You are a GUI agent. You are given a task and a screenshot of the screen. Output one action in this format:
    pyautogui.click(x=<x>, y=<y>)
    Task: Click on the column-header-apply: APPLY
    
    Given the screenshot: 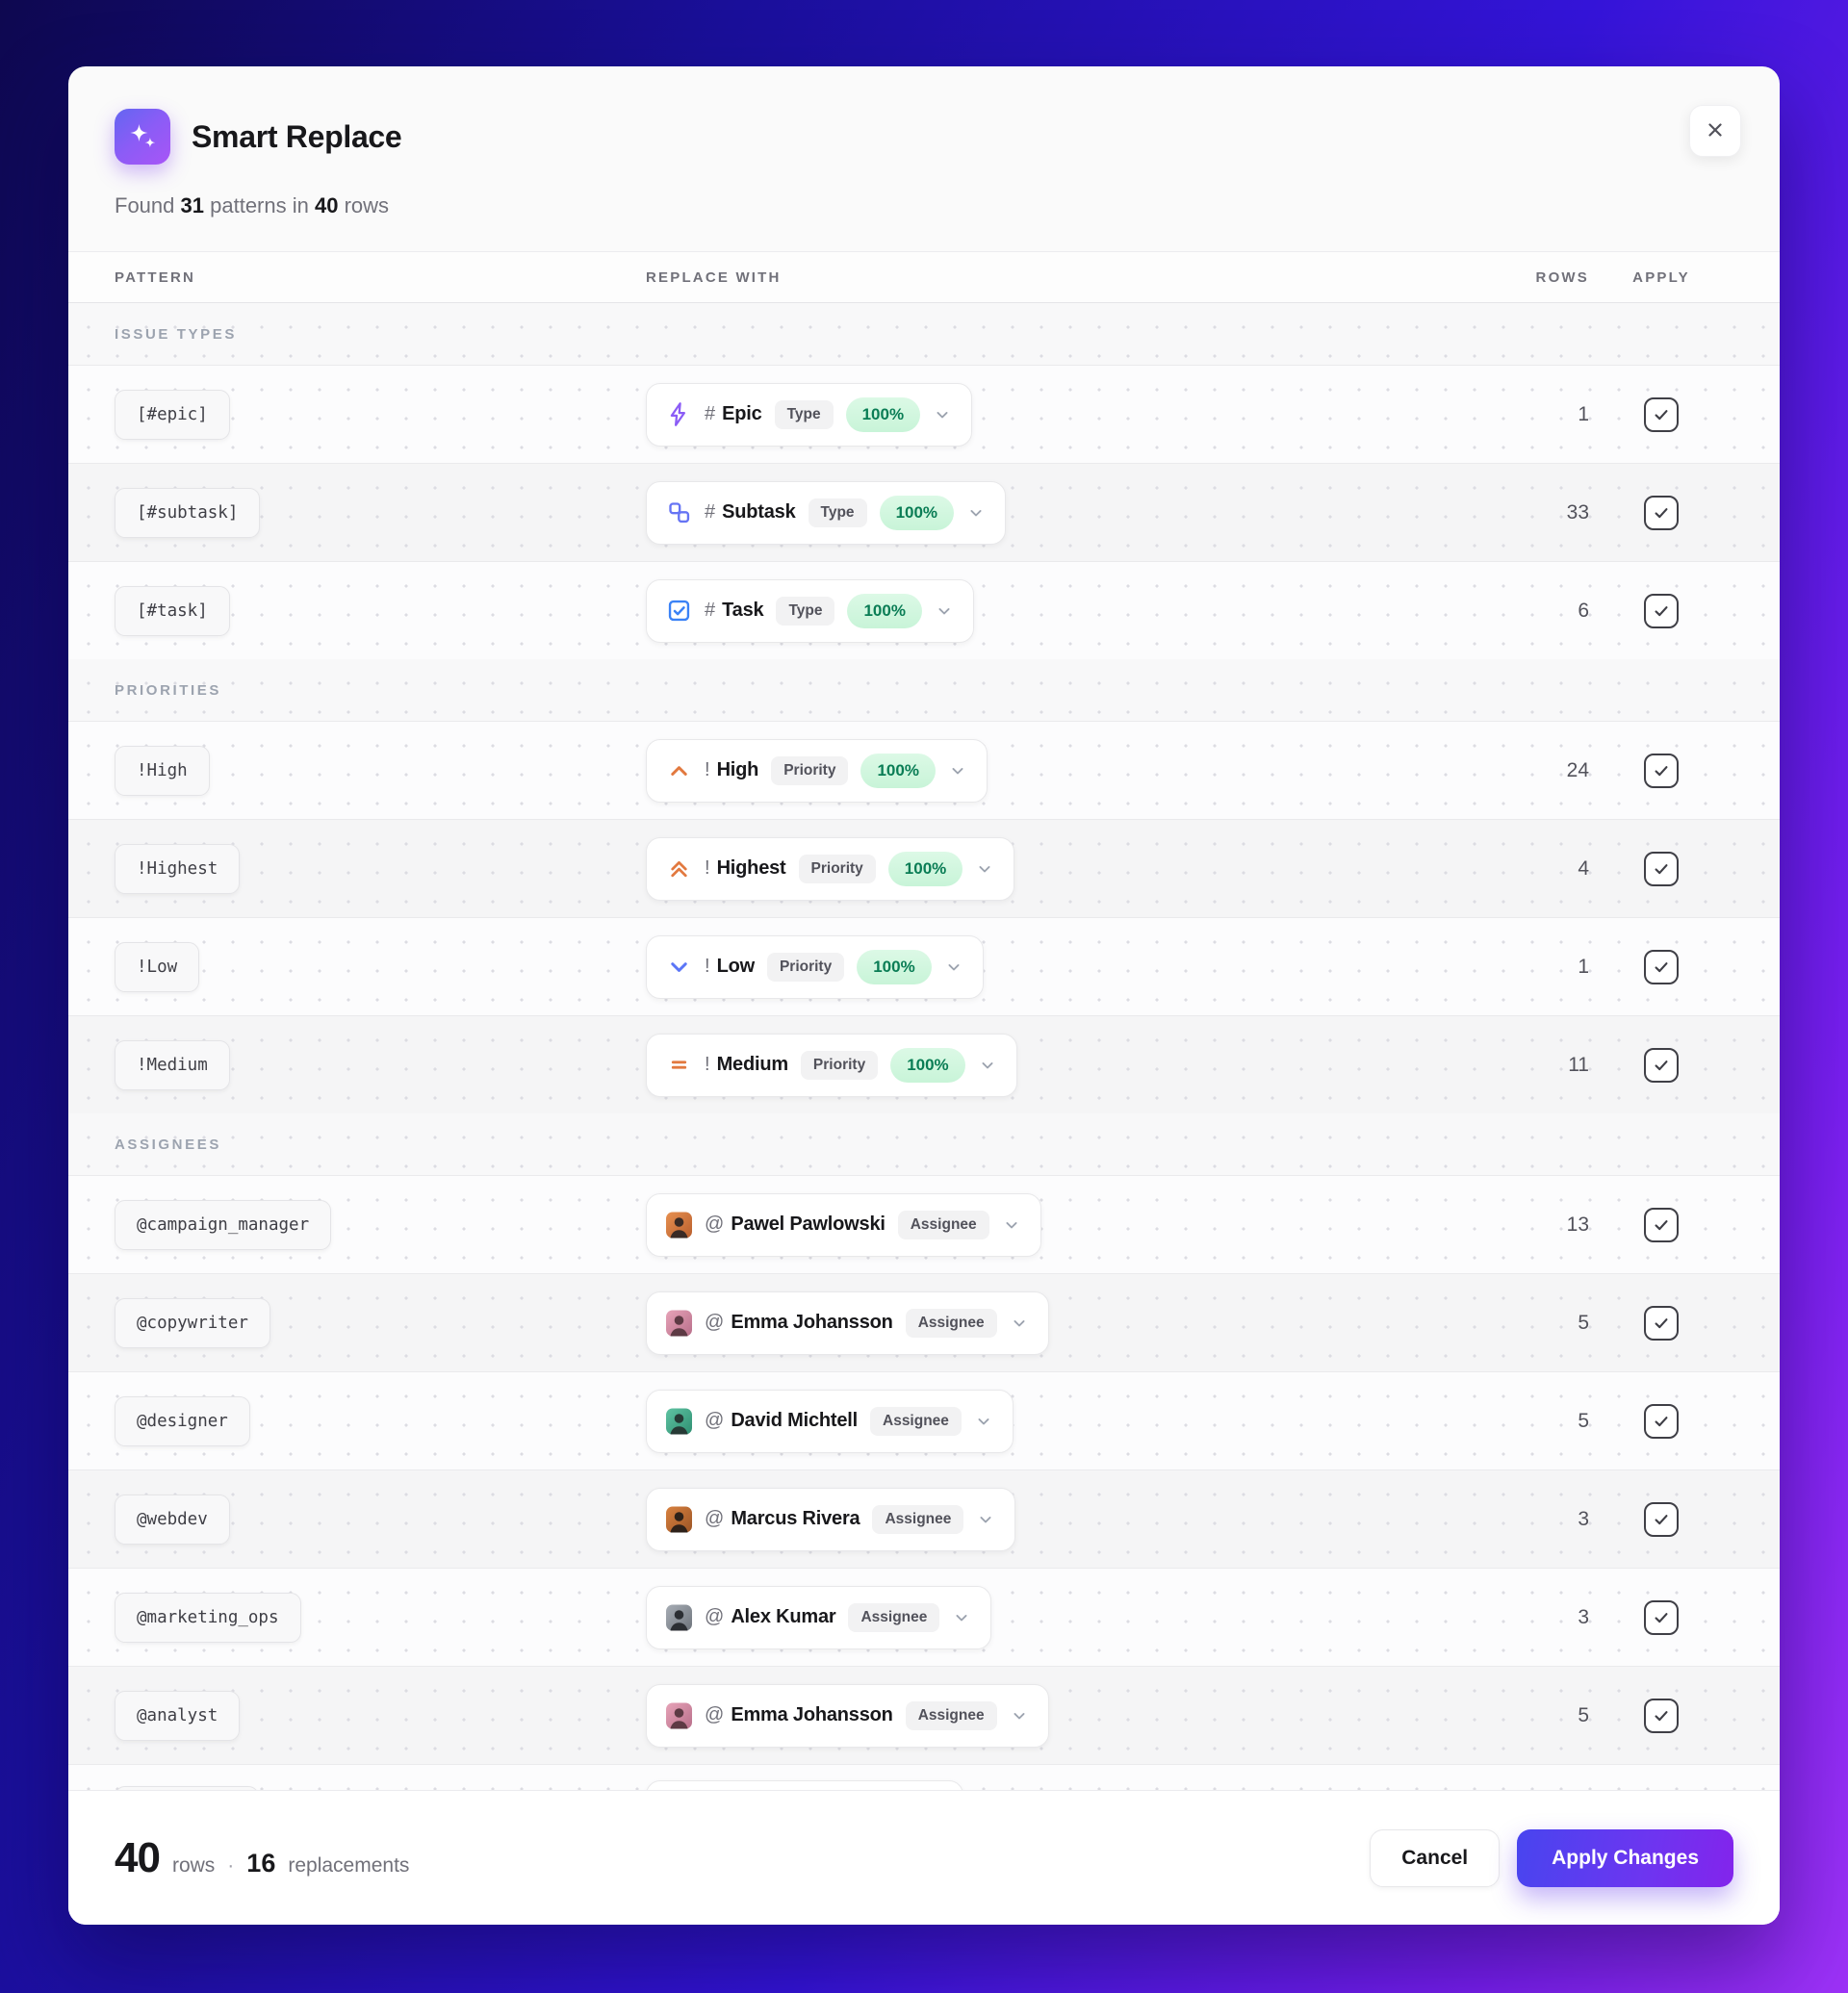 What is the action you would take?
    pyautogui.click(x=1661, y=277)
    